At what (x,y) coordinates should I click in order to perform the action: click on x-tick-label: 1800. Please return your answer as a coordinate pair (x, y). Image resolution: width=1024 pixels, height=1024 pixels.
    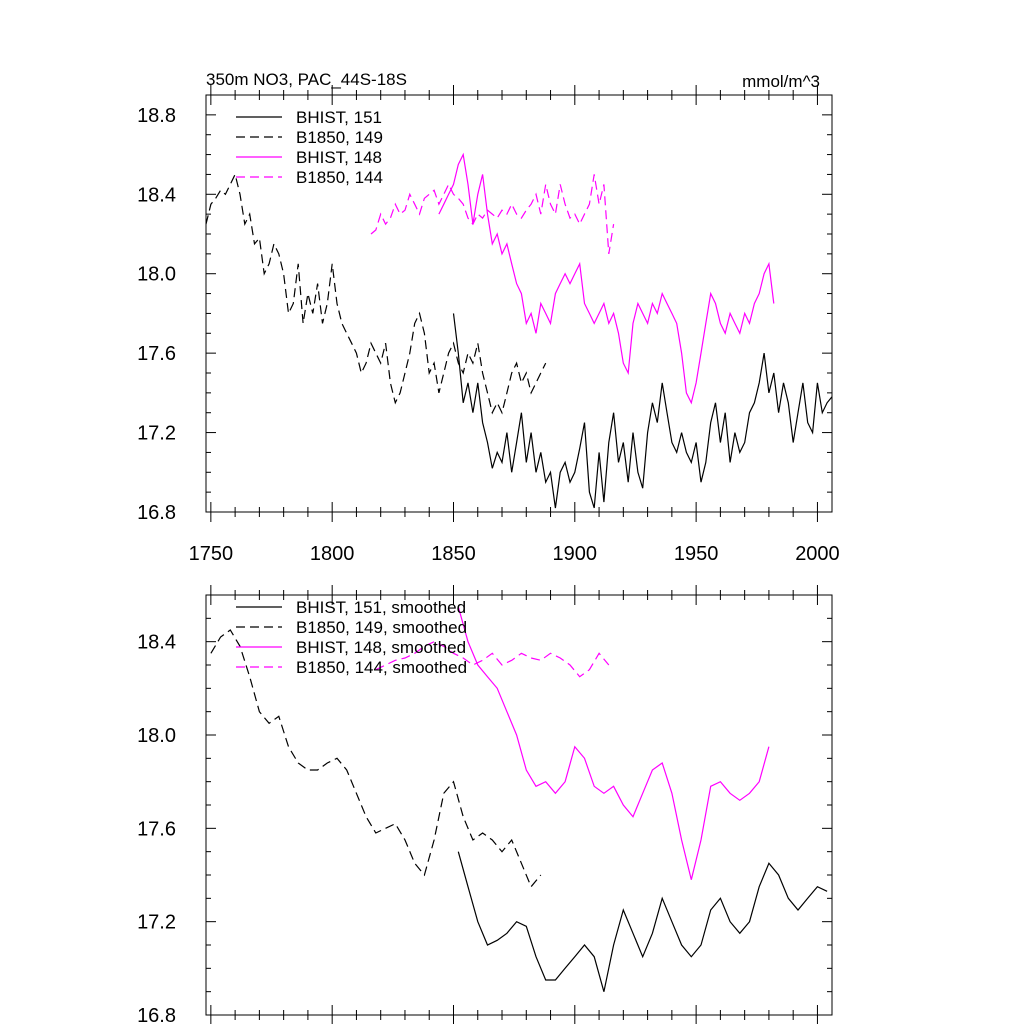
    Looking at the image, I should click on (332, 554).